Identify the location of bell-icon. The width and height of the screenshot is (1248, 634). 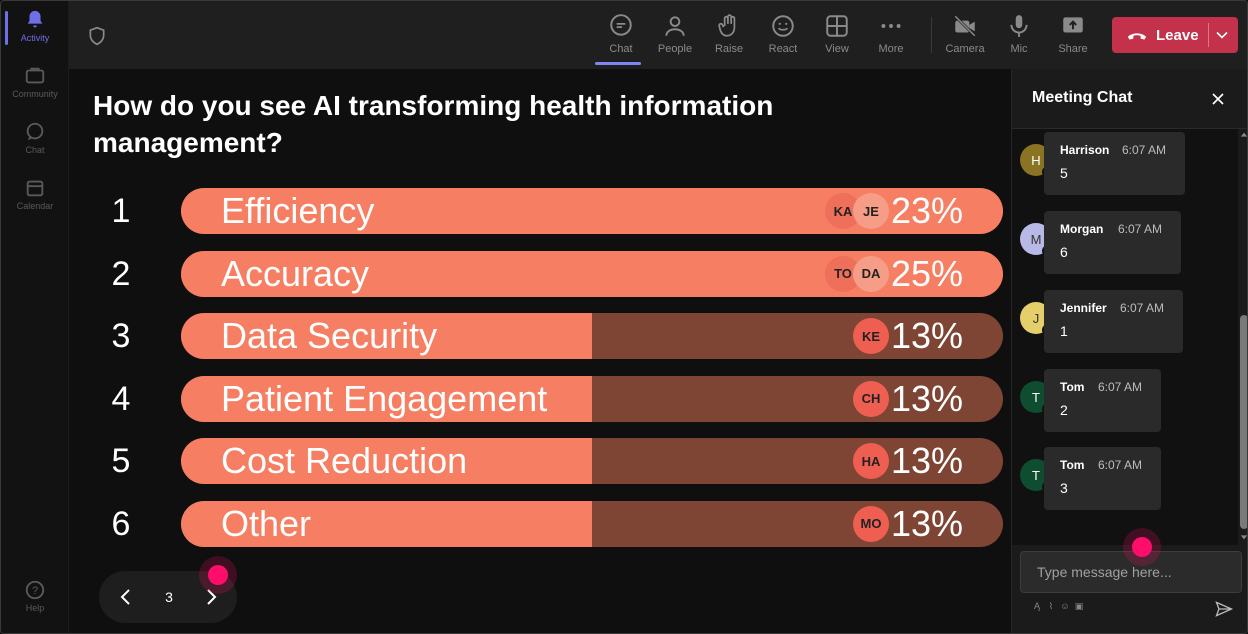
(35, 19).